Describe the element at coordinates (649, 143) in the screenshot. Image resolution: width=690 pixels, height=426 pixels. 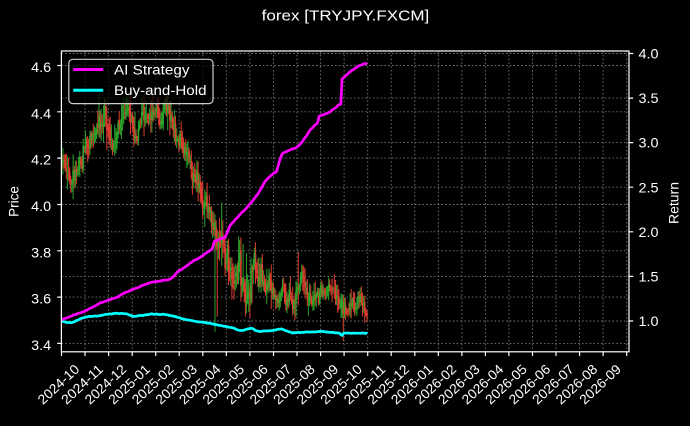
I see `svg-text: 3.0` at that location.